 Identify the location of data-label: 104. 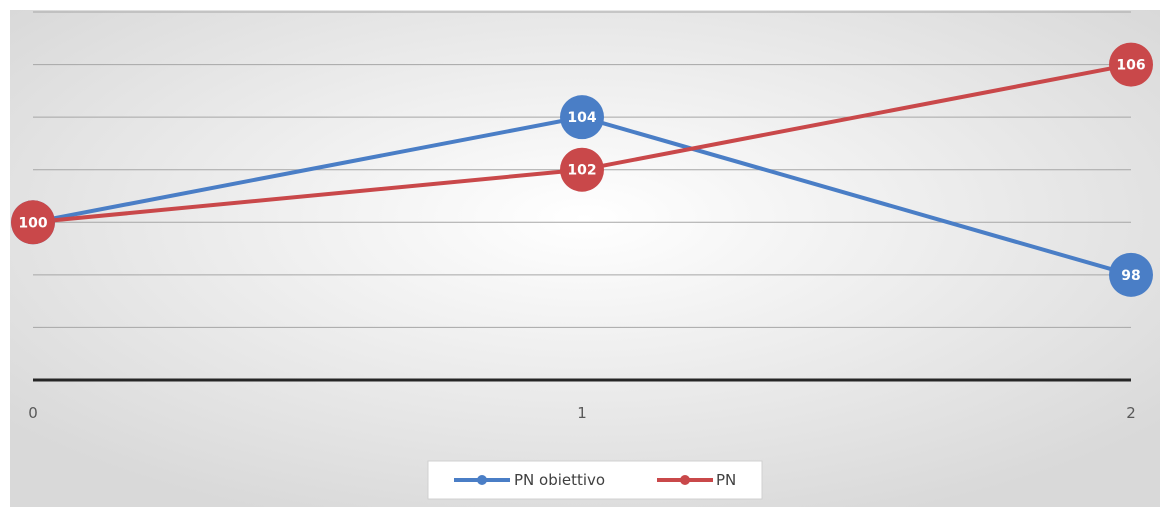
(581, 118).